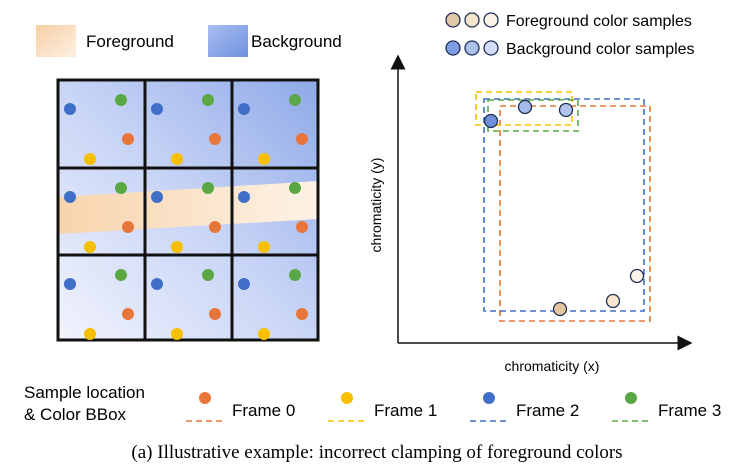 The width and height of the screenshot is (755, 470). I want to click on frame-2-label: Frame 2, so click(547, 410).